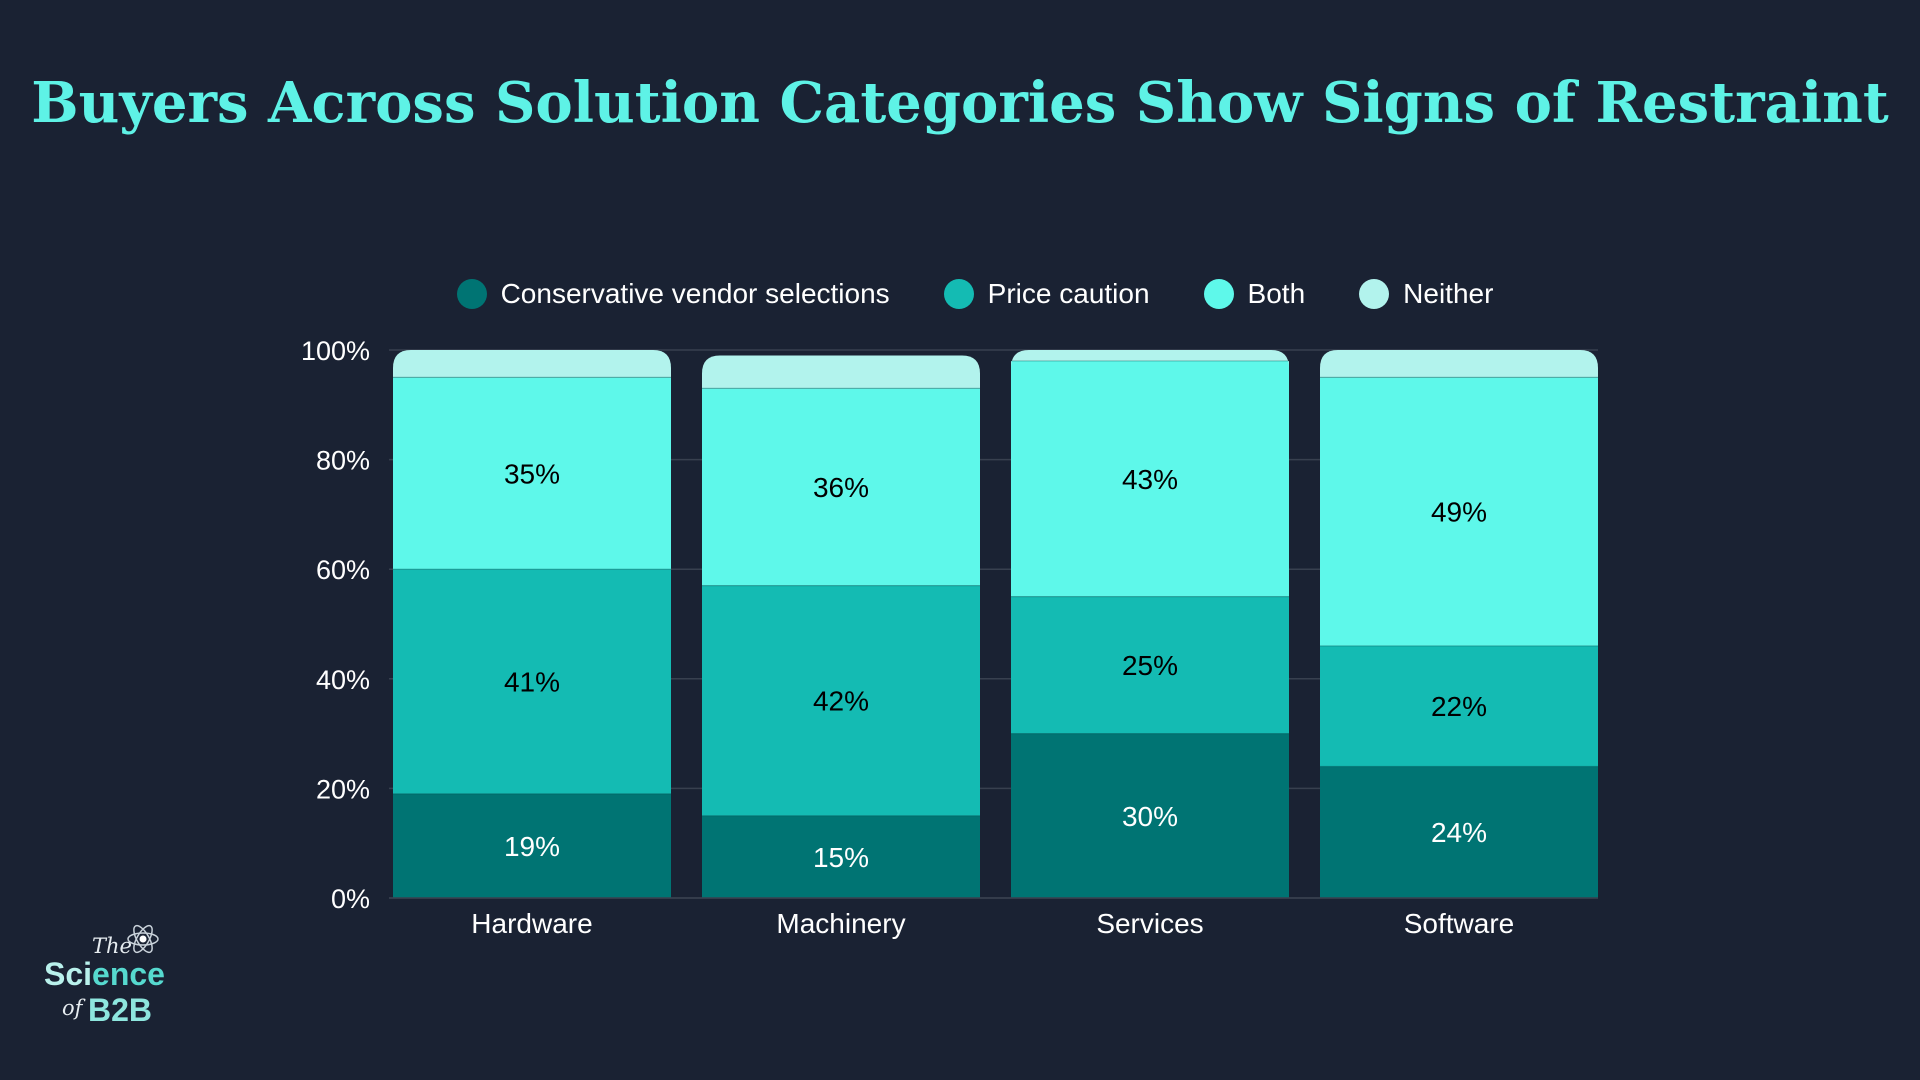 This screenshot has width=1920, height=1080. I want to click on legend-item-neither: Neither, so click(1426, 294).